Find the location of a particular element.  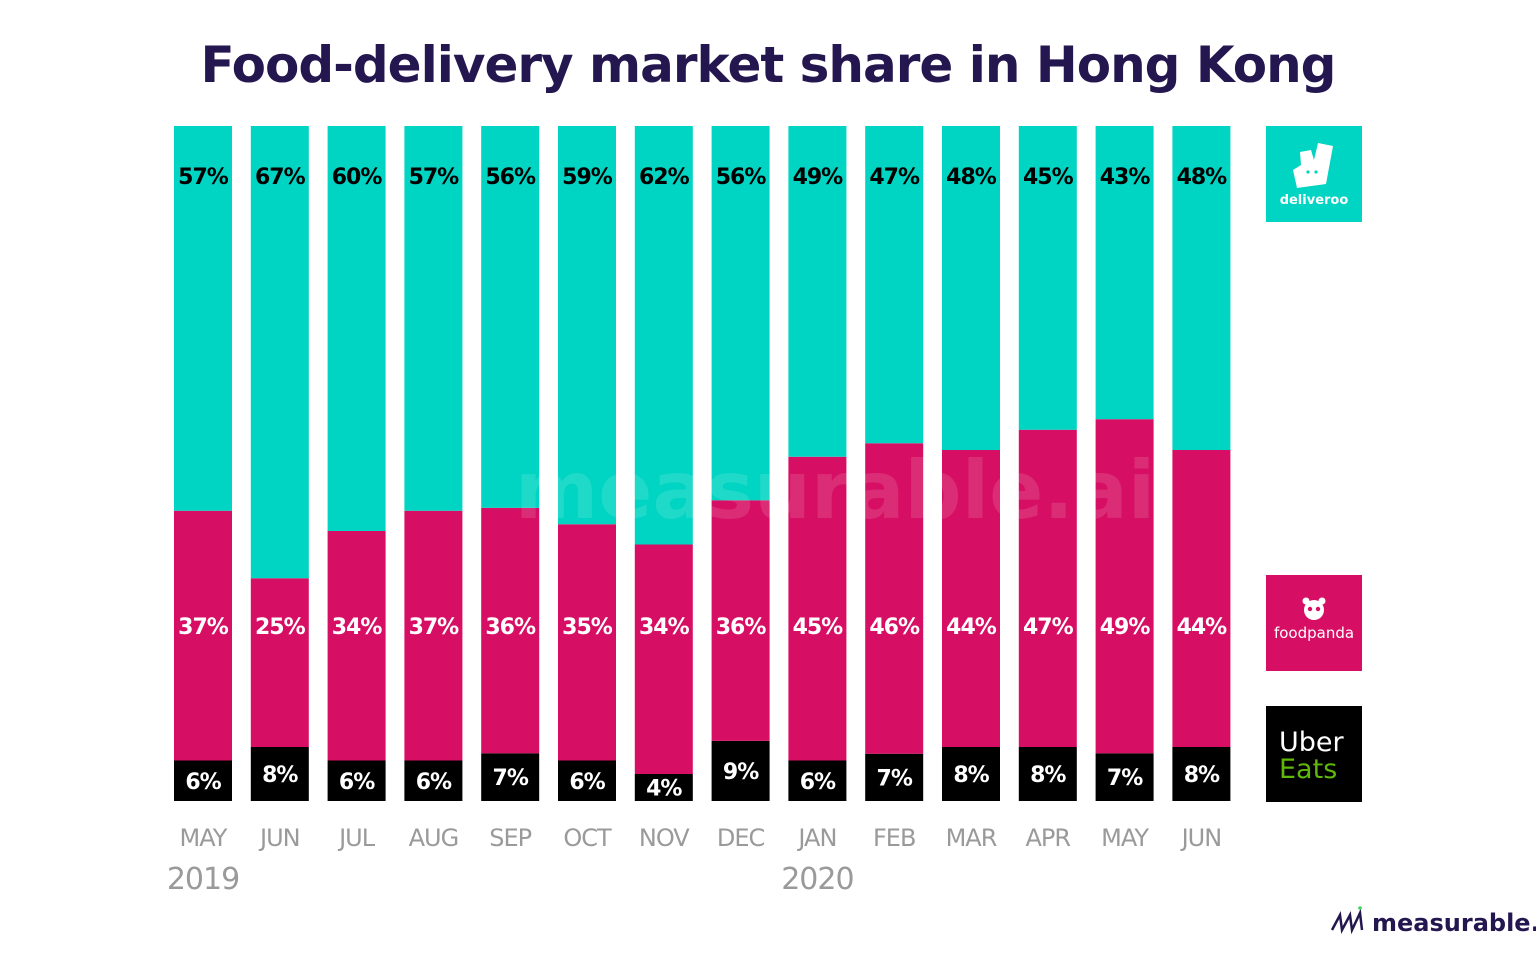

x-tick-label: FEB is located at coordinates (894, 838).